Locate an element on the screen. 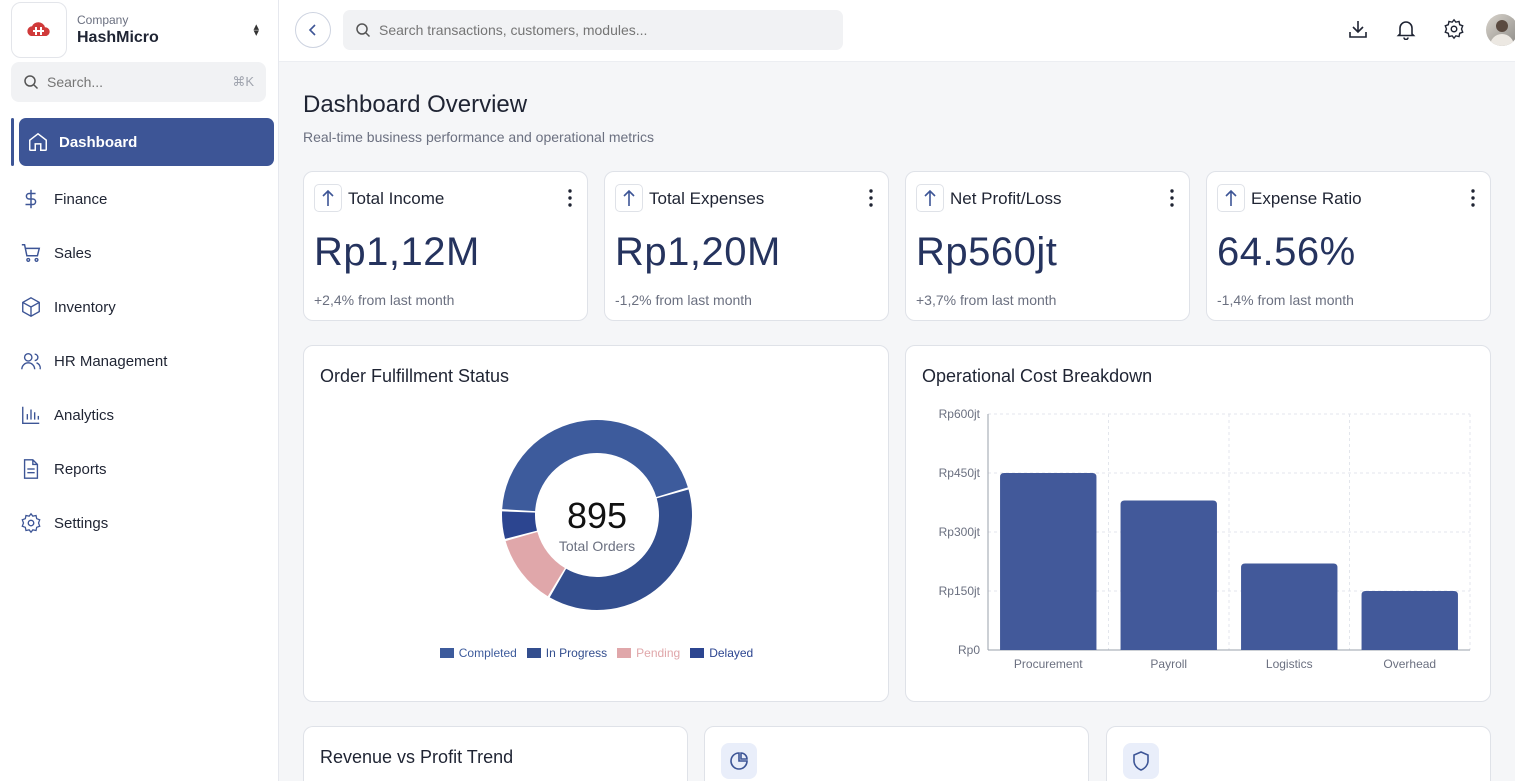 The width and height of the screenshot is (1515, 781). company-switcher: Company HashMicro ▴ ▾ is located at coordinates (139, 30).